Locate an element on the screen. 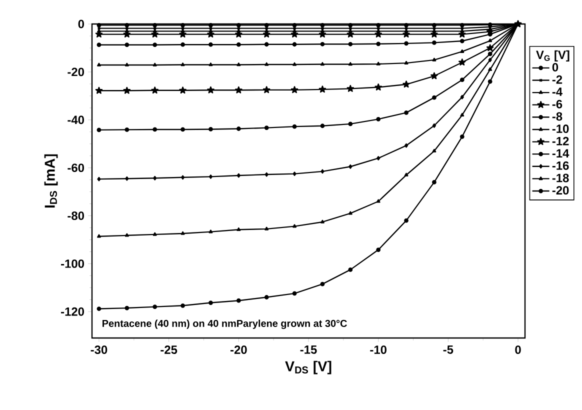 This screenshot has width=582, height=410. legend-label: -10 is located at coordinates (560, 129).